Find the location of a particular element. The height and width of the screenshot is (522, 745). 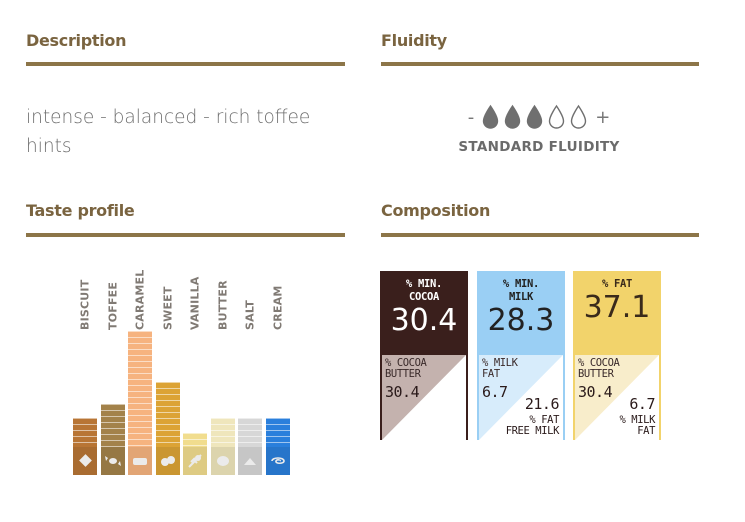

sugar-cubes-icon is located at coordinates (167, 461).